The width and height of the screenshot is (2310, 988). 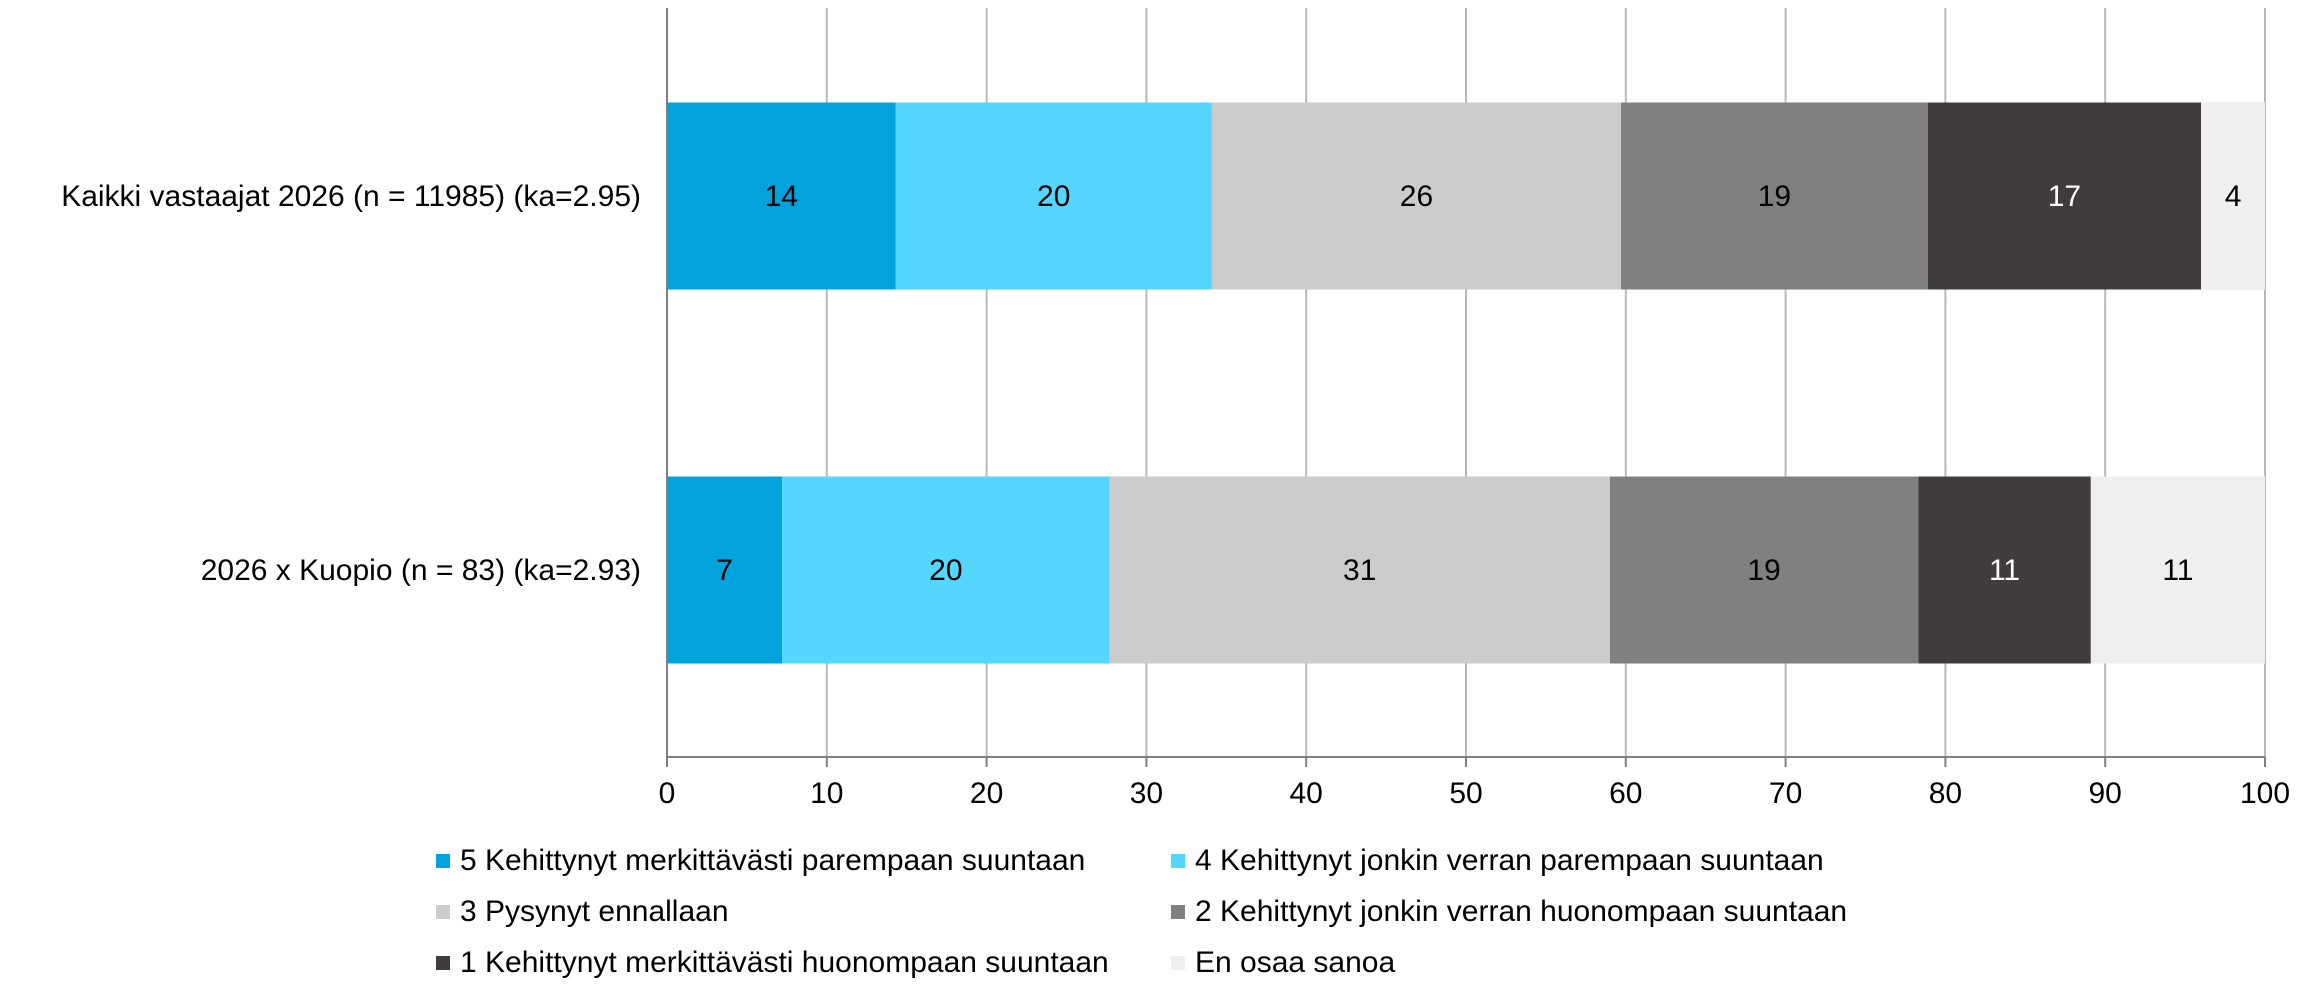 I want to click on data-label: 4, so click(x=2233, y=196).